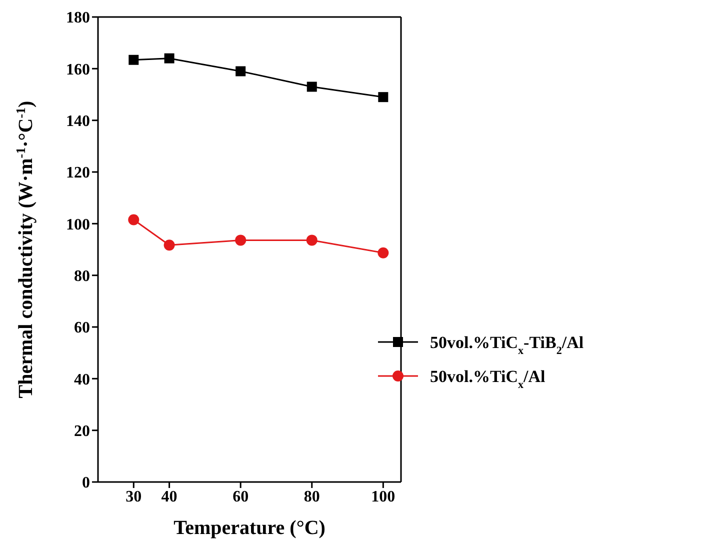 Image resolution: width=726 pixels, height=554 pixels. I want to click on x-tick-label: 80, so click(312, 497).